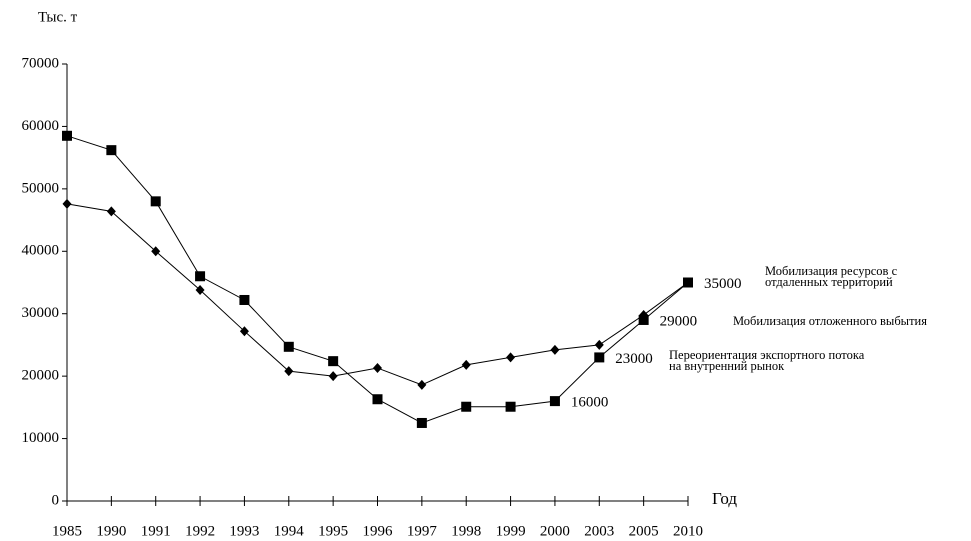  I want to click on x-tick-label: 2003, so click(599, 531).